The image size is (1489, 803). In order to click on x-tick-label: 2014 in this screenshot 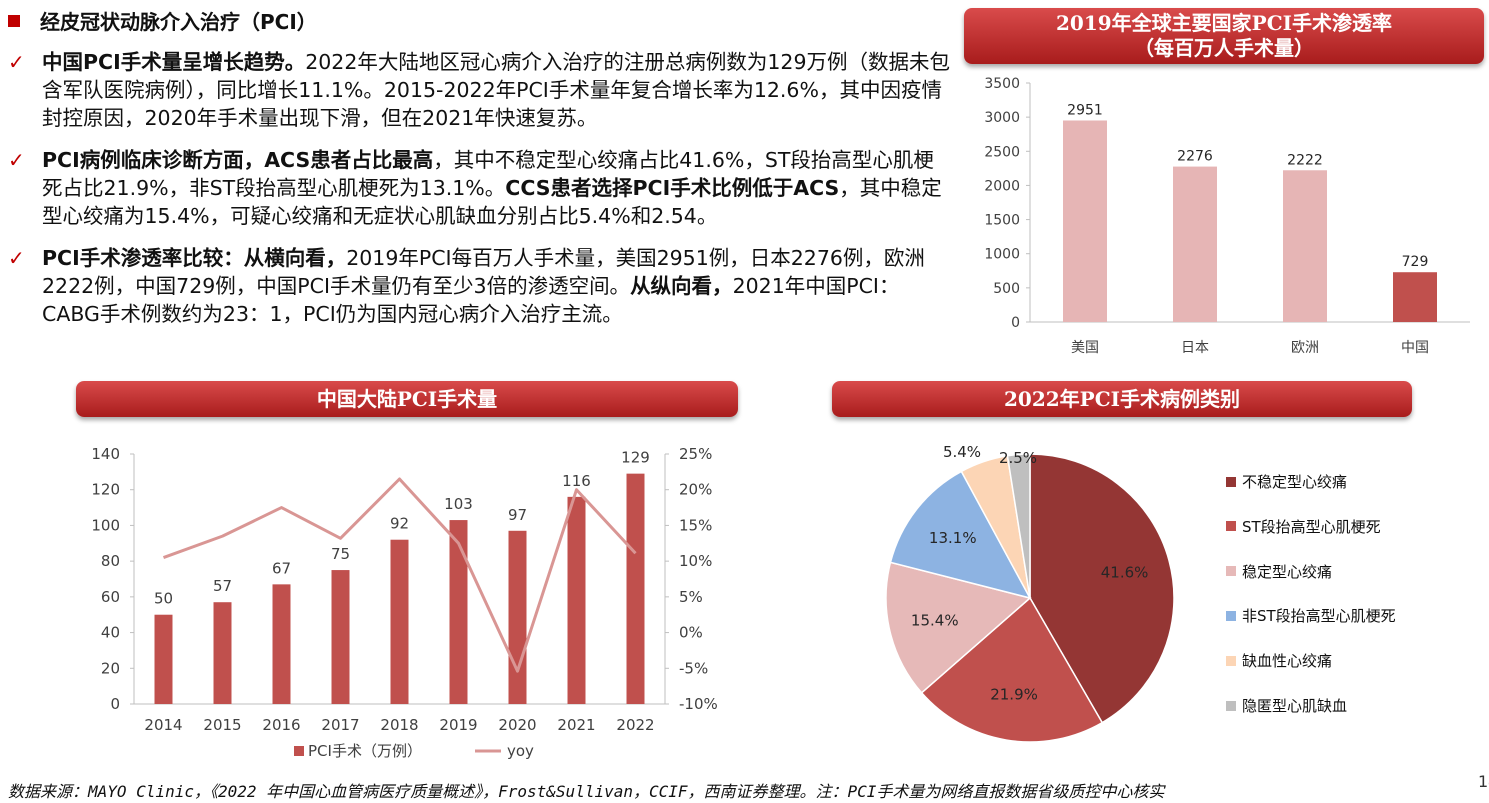, I will do `click(163, 725)`.